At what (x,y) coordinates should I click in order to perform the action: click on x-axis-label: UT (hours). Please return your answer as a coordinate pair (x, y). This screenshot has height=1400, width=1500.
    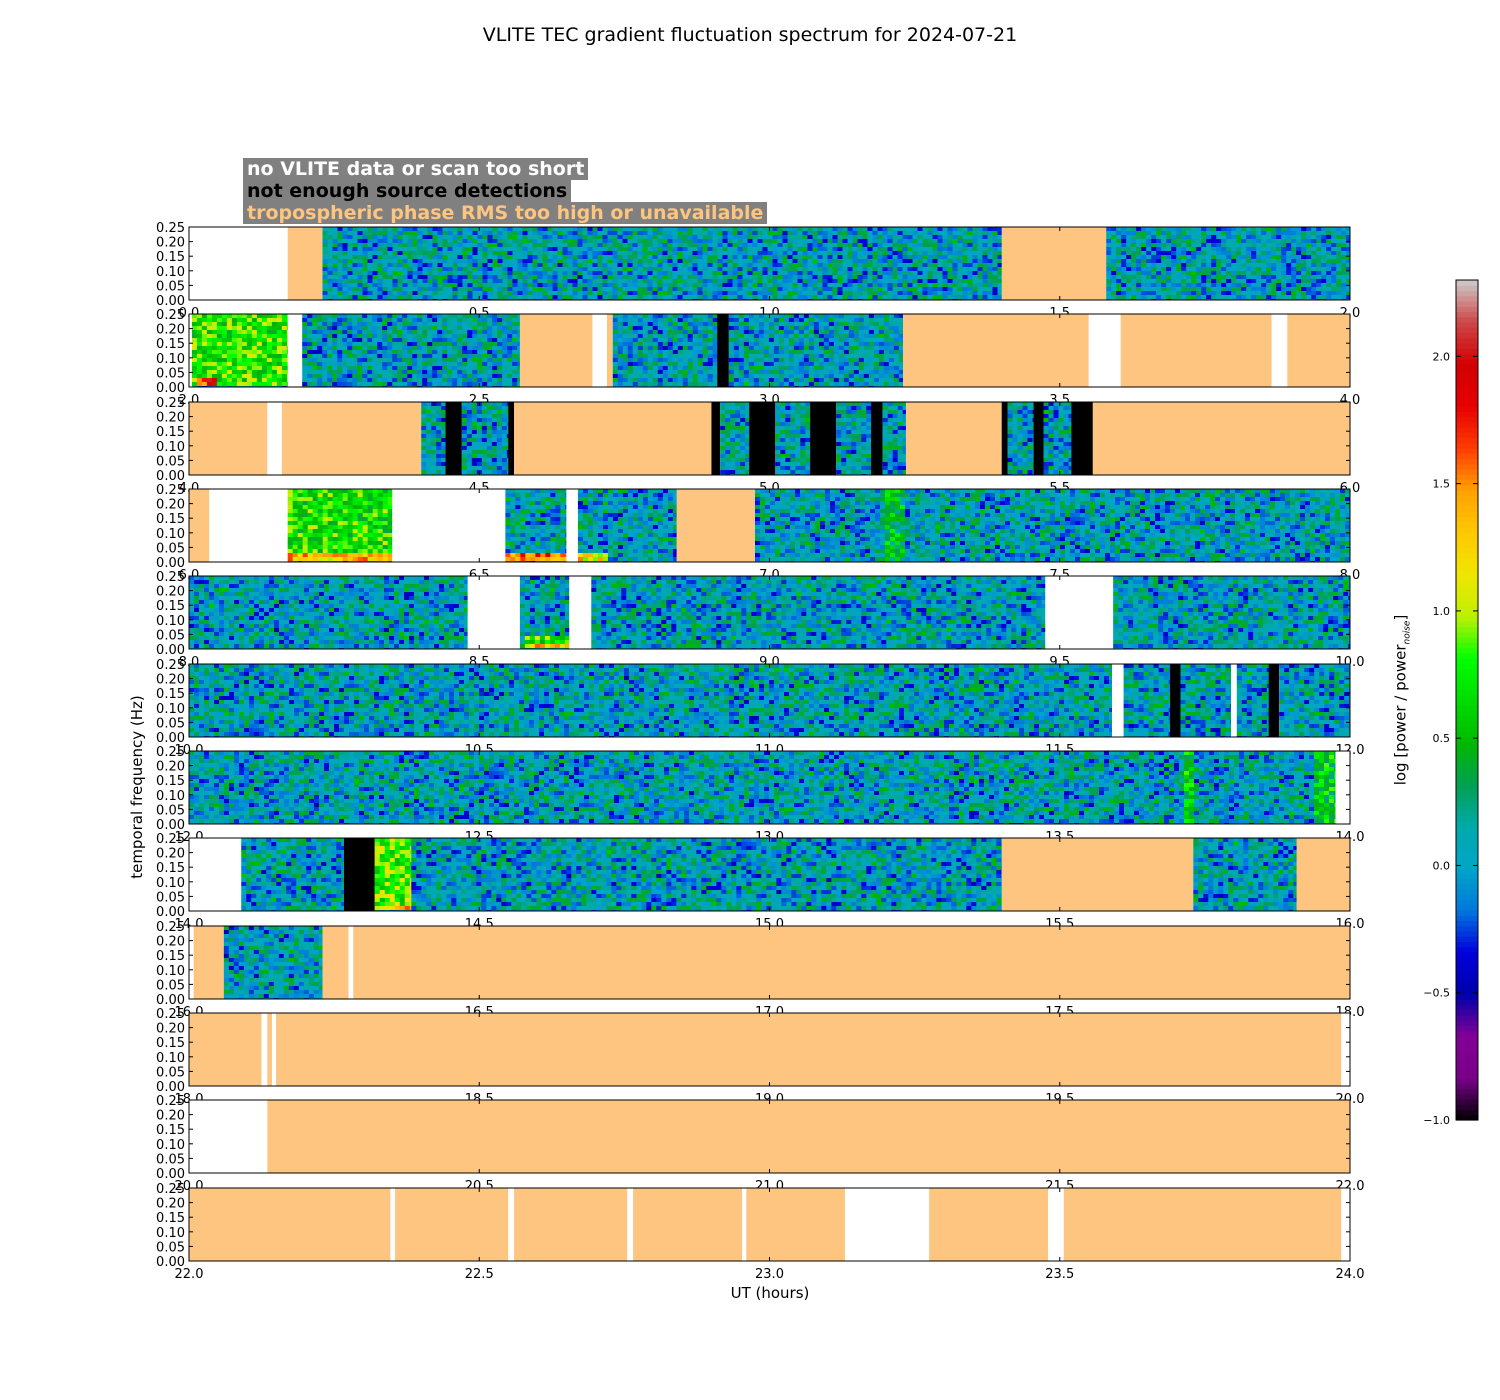
    Looking at the image, I should click on (750, 1293).